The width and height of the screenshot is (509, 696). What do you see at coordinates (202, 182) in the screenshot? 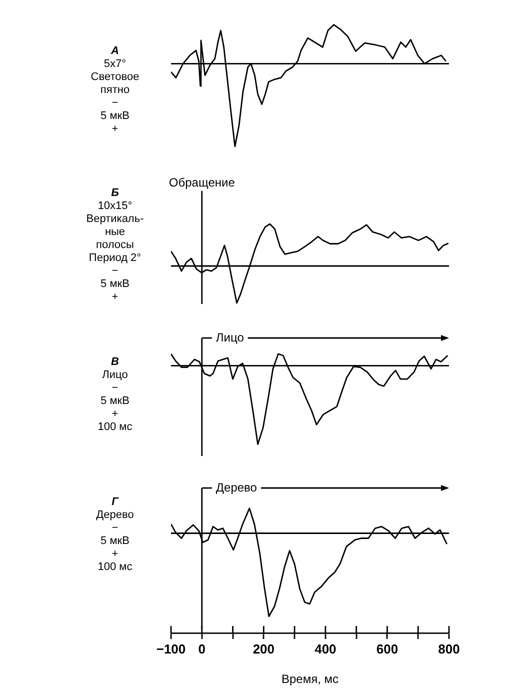
I see `ref-line-label: Обращение` at bounding box center [202, 182].